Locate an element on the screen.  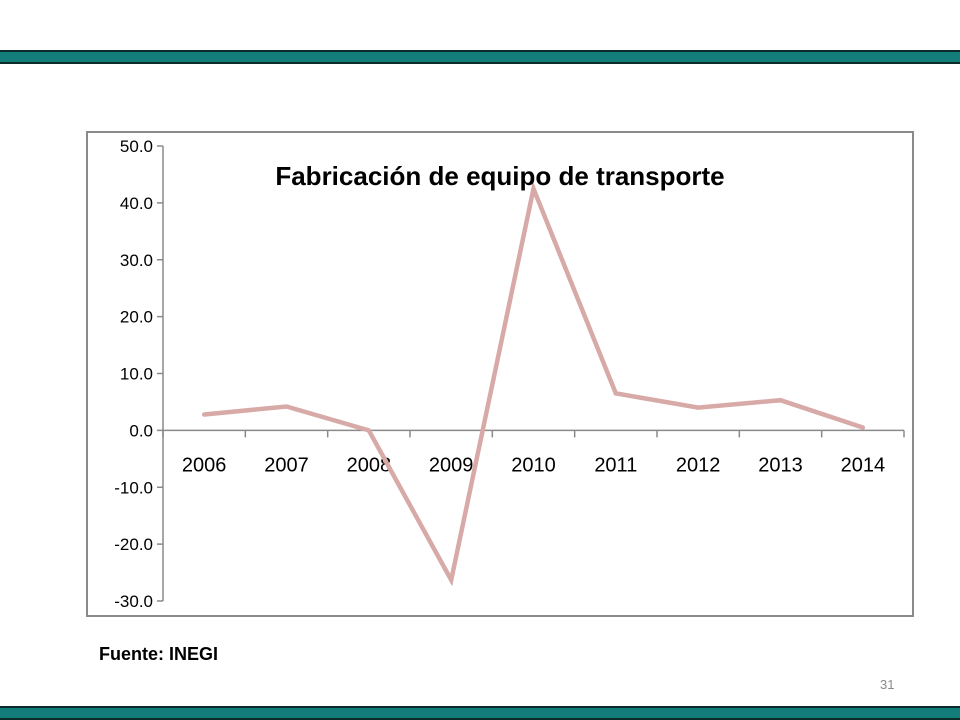
y-tick-label: 20.0 is located at coordinates (136, 317).